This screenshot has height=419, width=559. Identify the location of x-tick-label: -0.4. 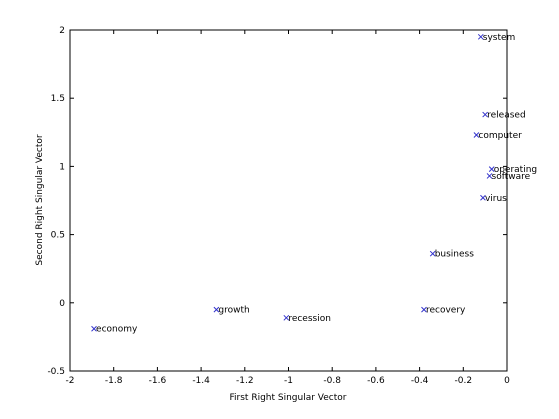
(420, 381).